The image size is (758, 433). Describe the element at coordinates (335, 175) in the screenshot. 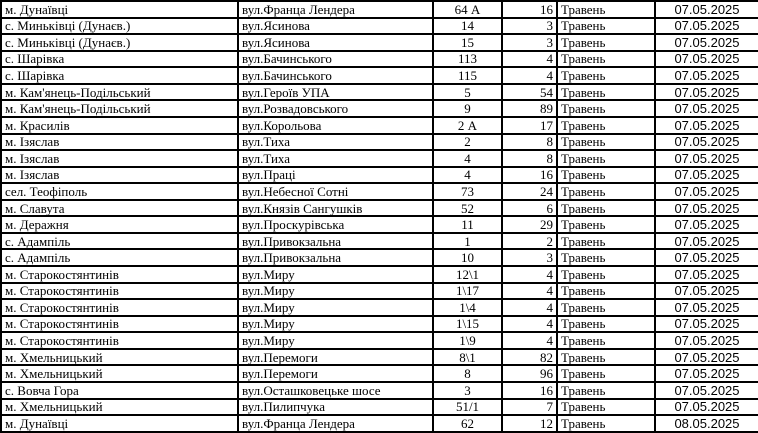

I see `street-cell: вул.Праці` at that location.